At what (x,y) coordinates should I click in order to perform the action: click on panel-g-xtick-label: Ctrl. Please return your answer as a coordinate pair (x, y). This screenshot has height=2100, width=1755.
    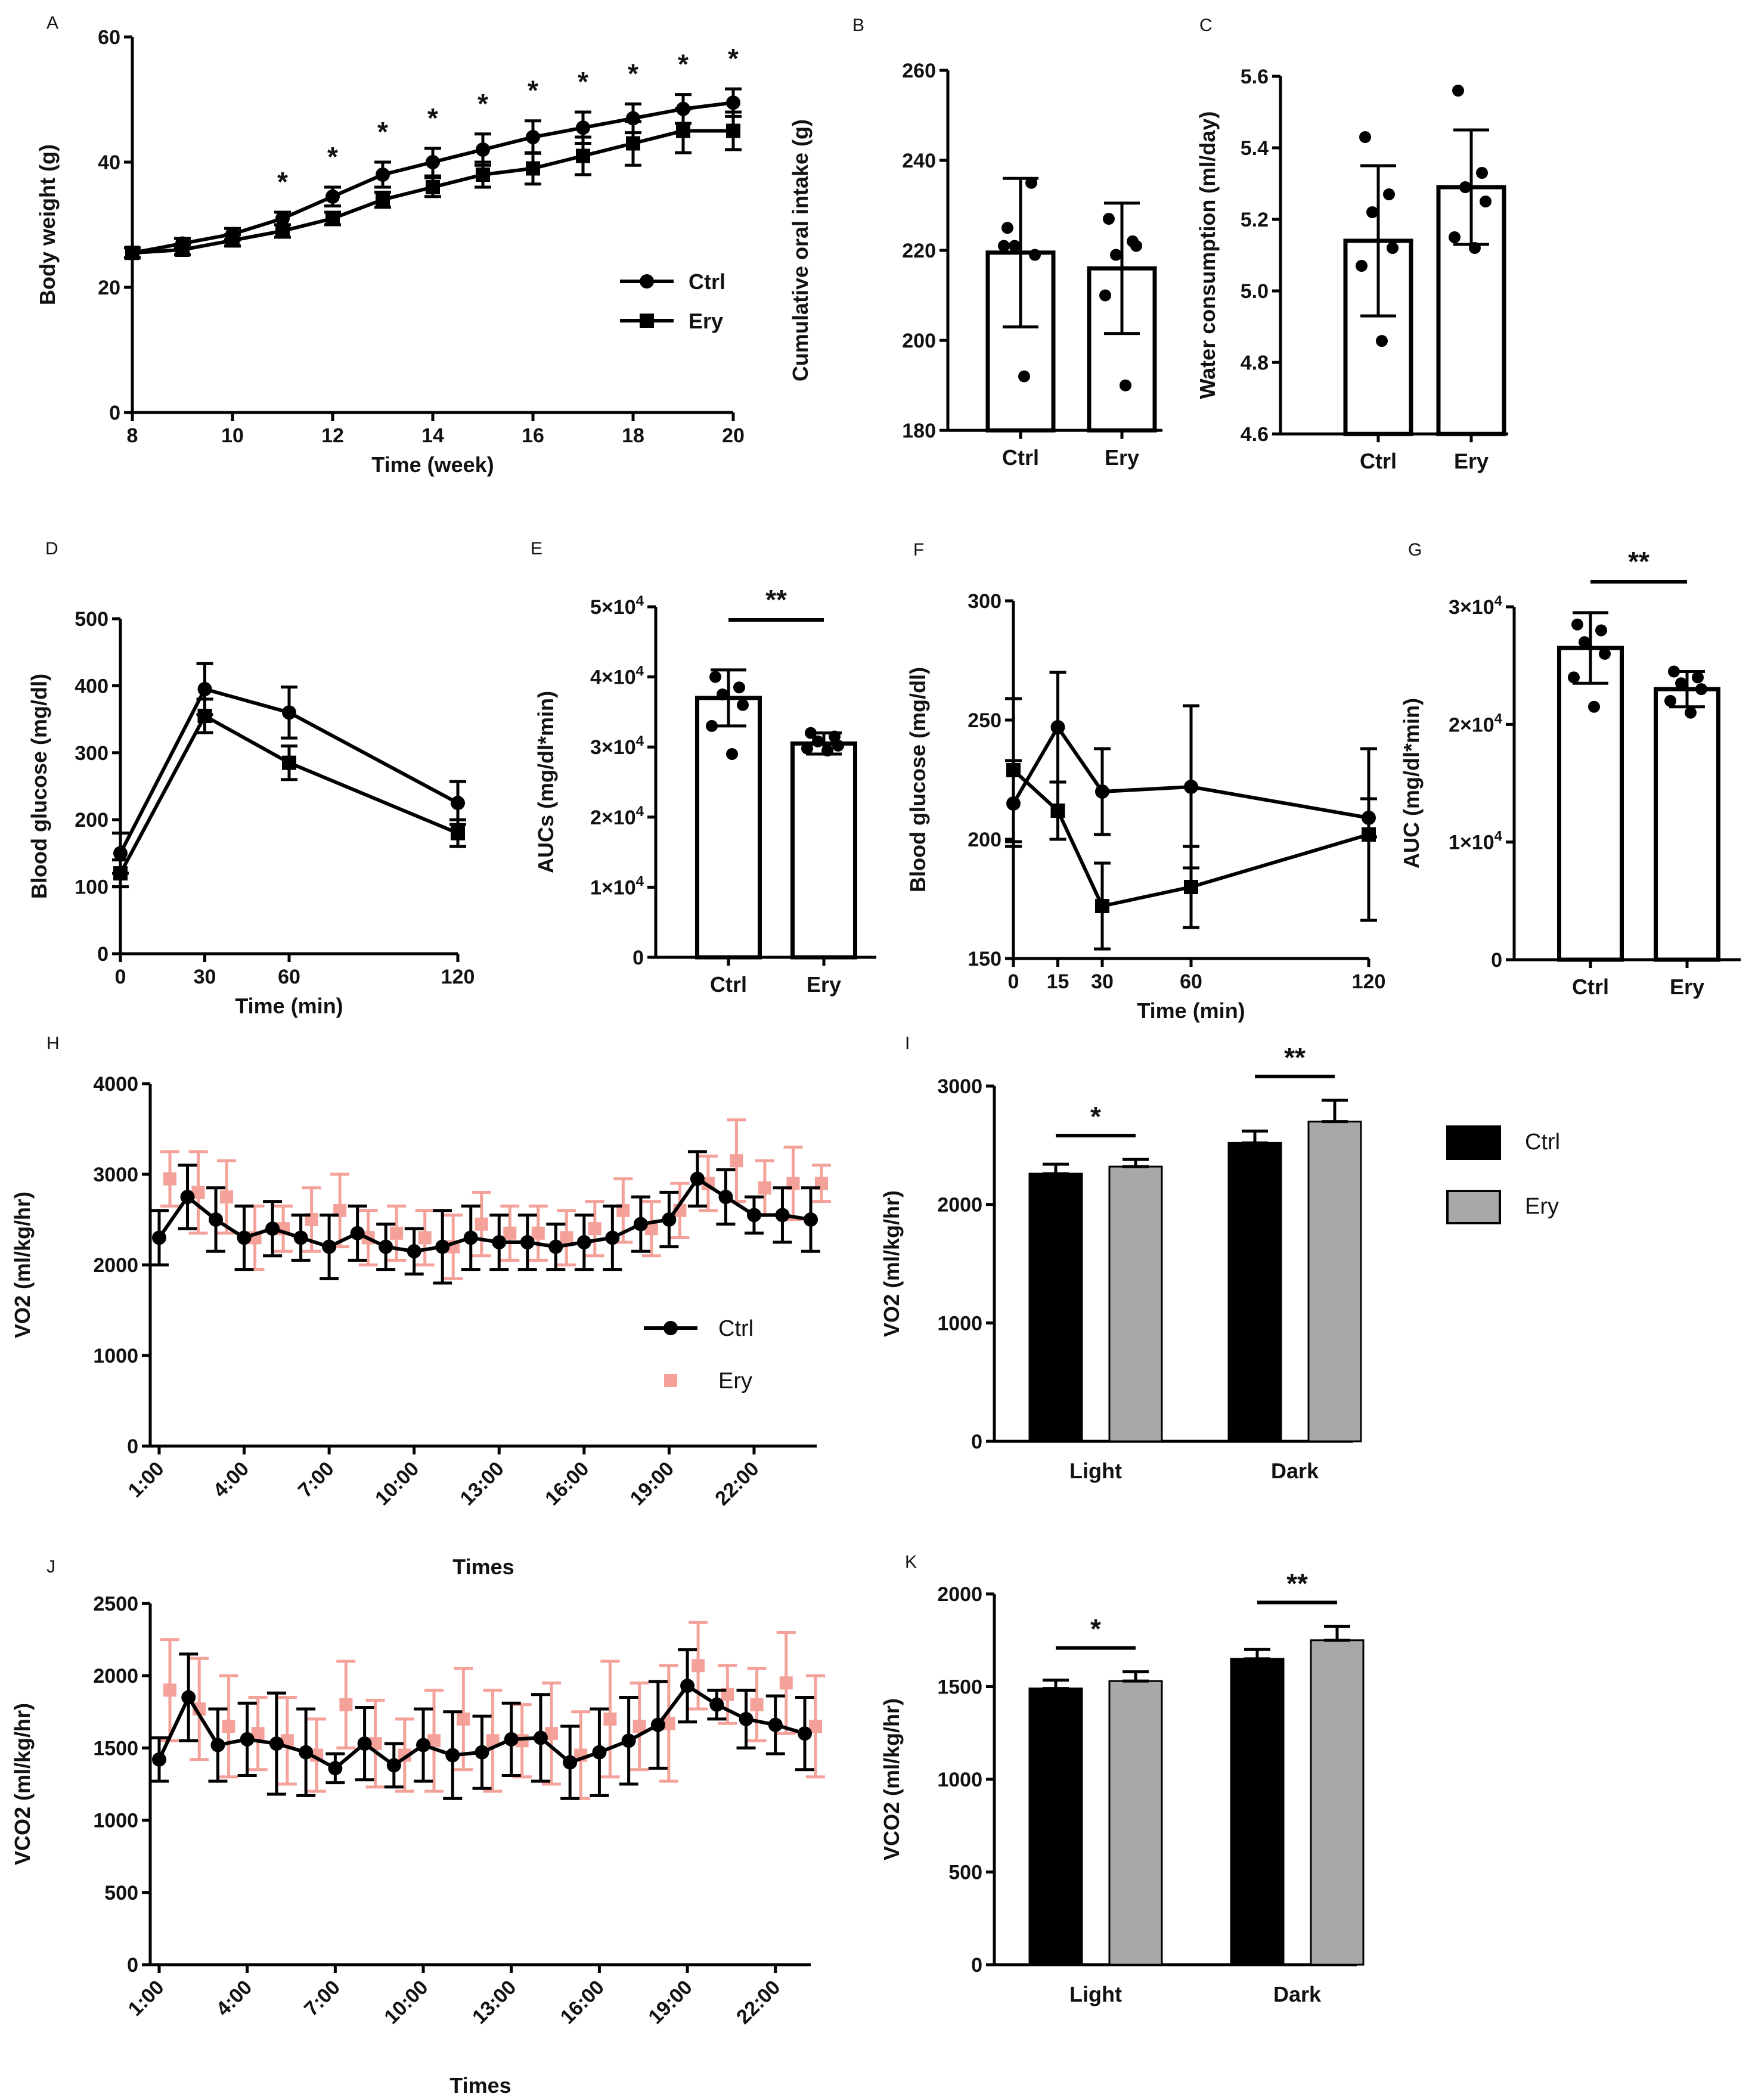
    Looking at the image, I should click on (1590, 987).